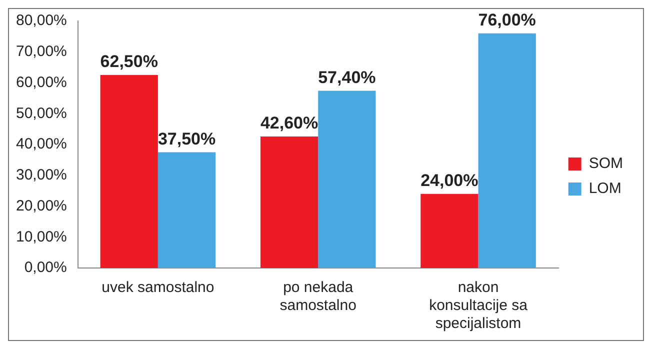 Image resolution: width=652 pixels, height=349 pixels. I want to click on y-tick-label: 60,00%, so click(41, 82).